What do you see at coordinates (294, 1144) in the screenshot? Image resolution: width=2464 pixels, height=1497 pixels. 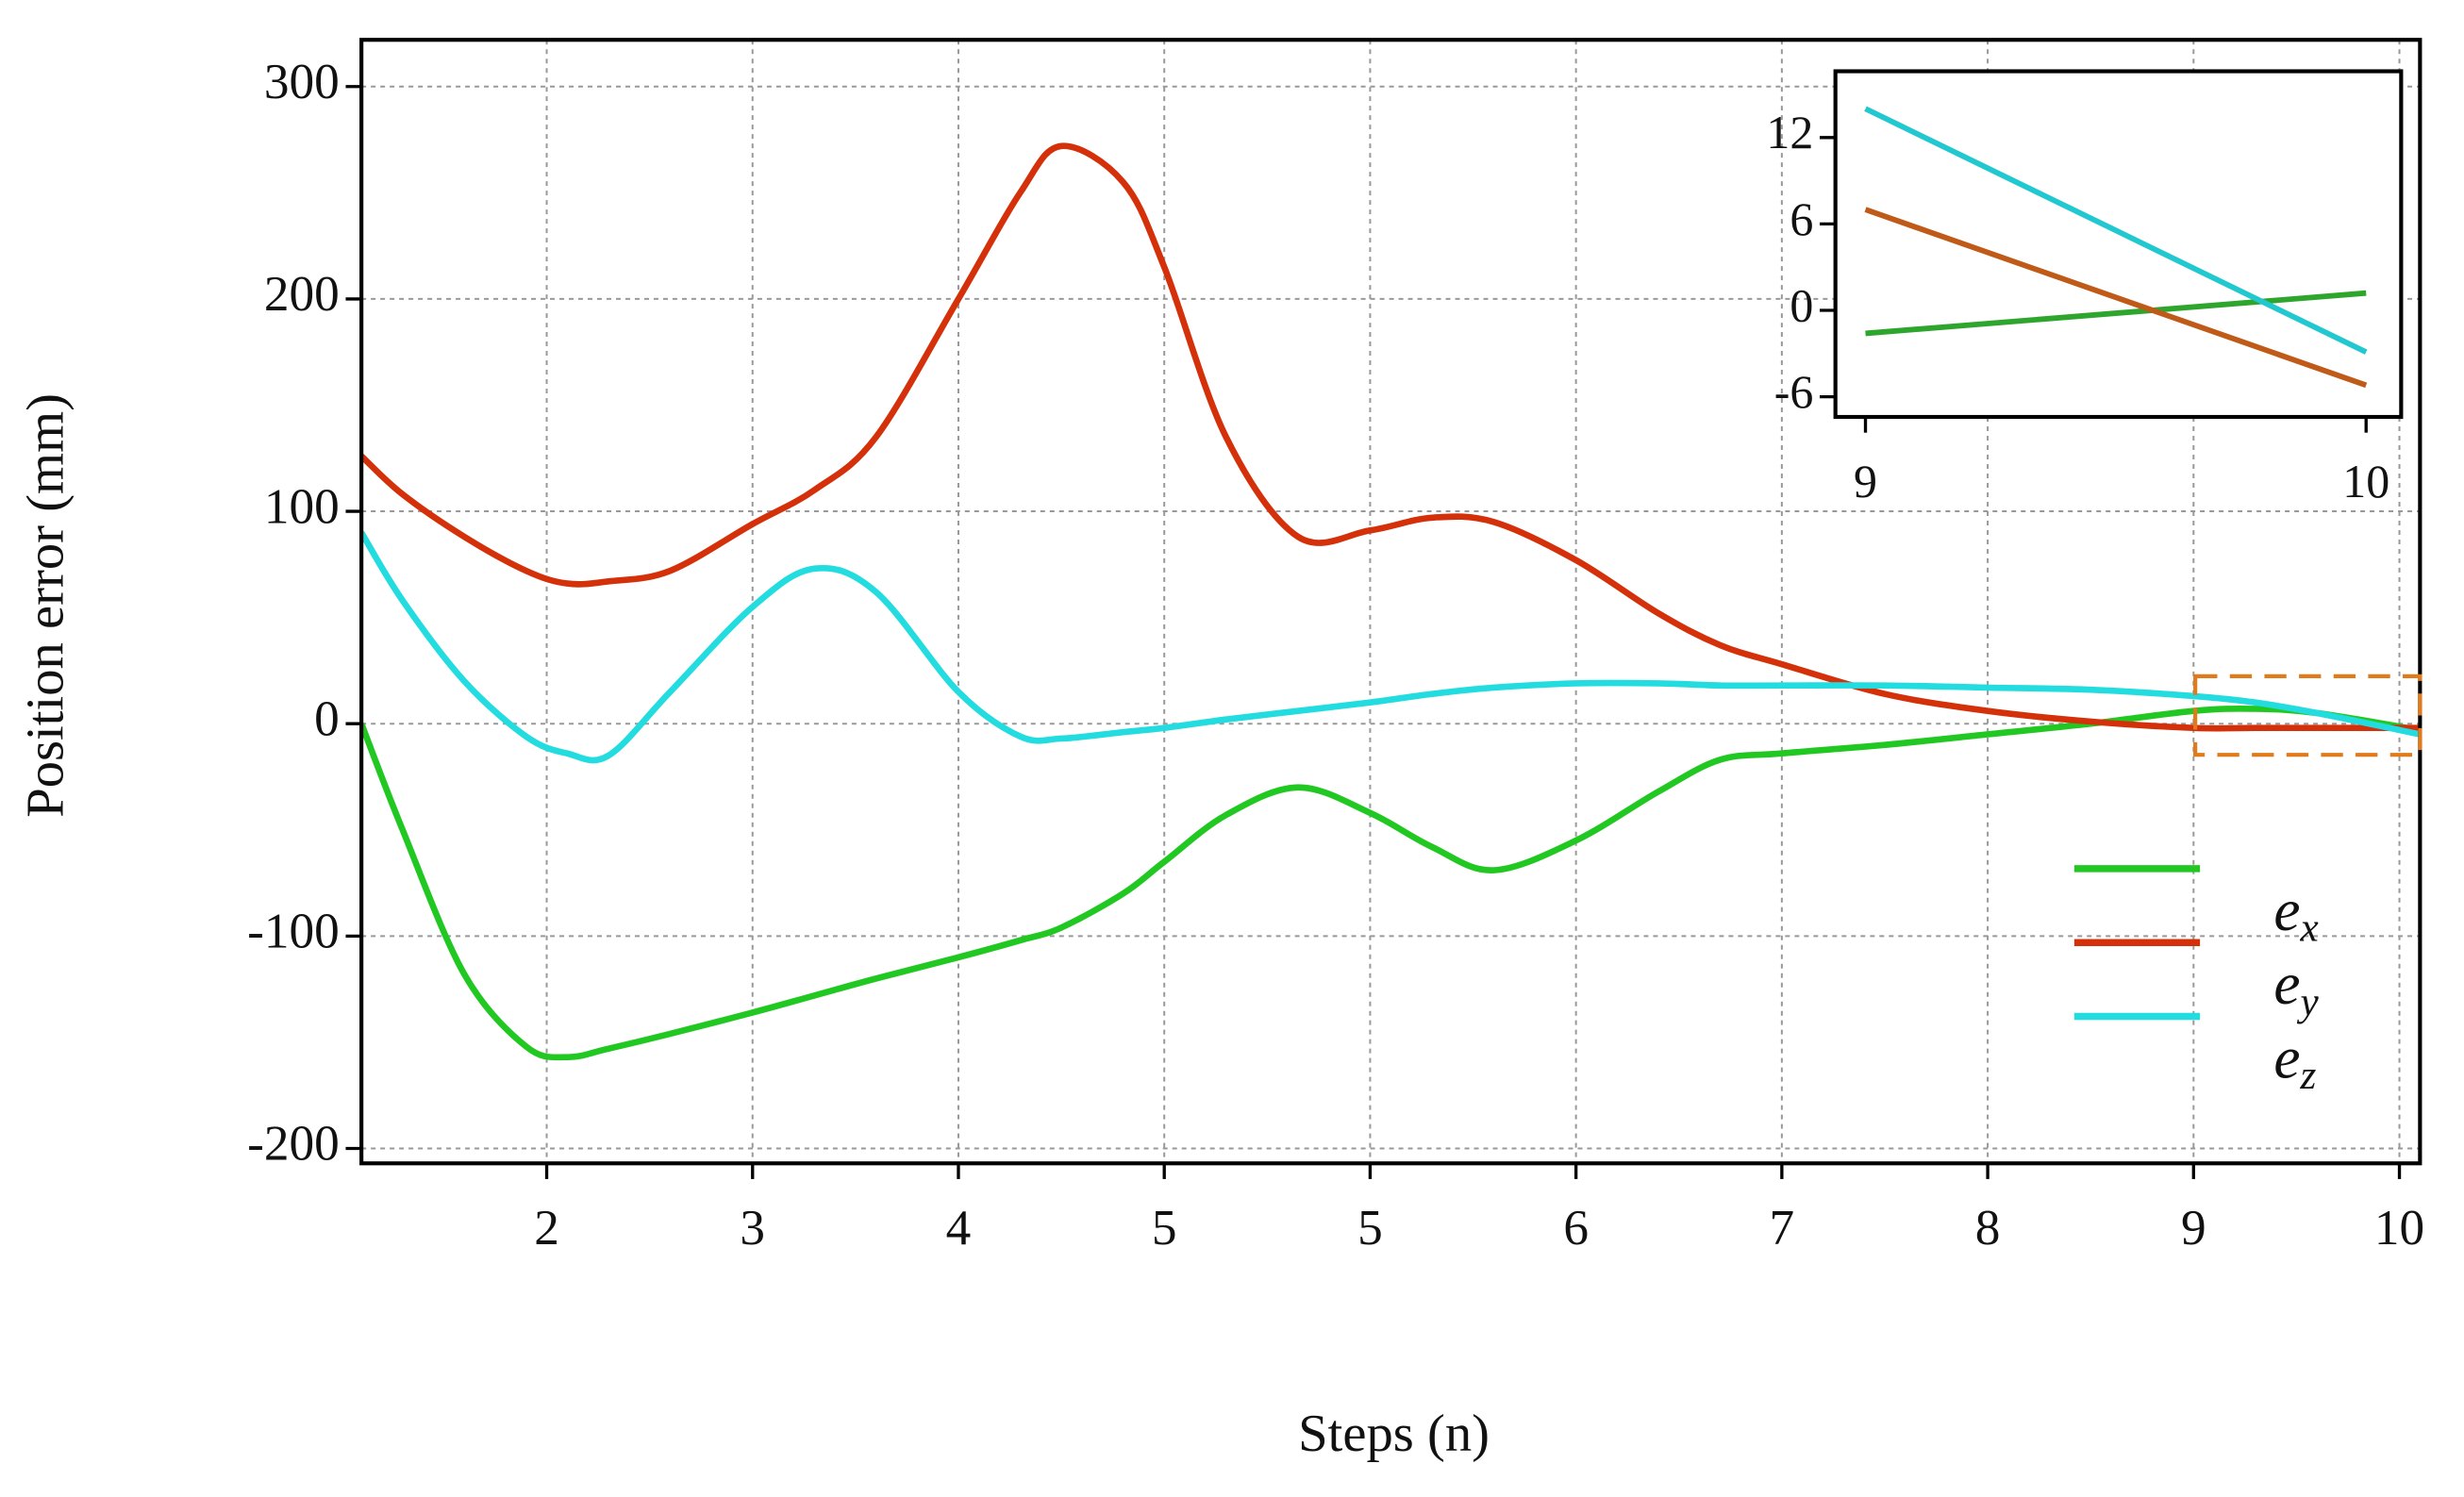 I see `y-tick-label: -200` at bounding box center [294, 1144].